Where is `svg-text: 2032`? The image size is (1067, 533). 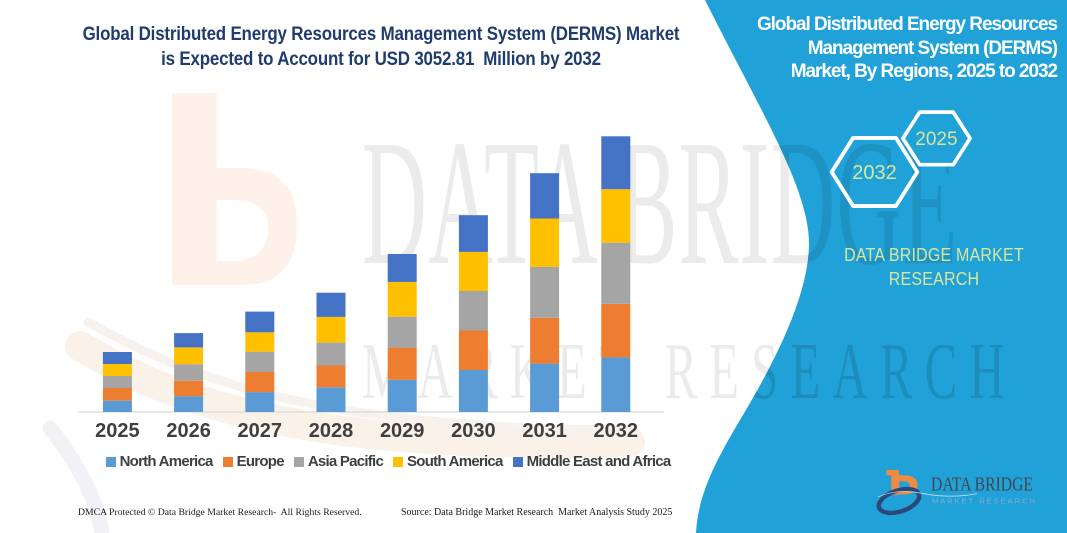
svg-text: 2032 is located at coordinates (874, 173).